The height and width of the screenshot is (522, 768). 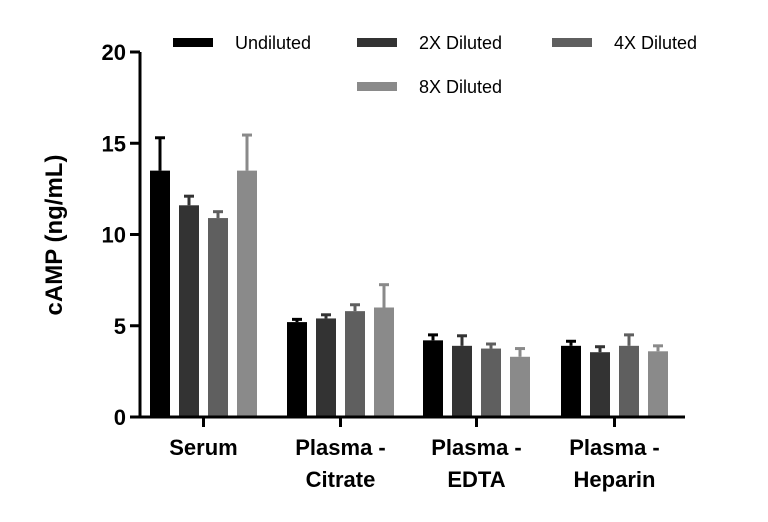 What do you see at coordinates (460, 43) in the screenshot?
I see `legend-label: 2X Diluted` at bounding box center [460, 43].